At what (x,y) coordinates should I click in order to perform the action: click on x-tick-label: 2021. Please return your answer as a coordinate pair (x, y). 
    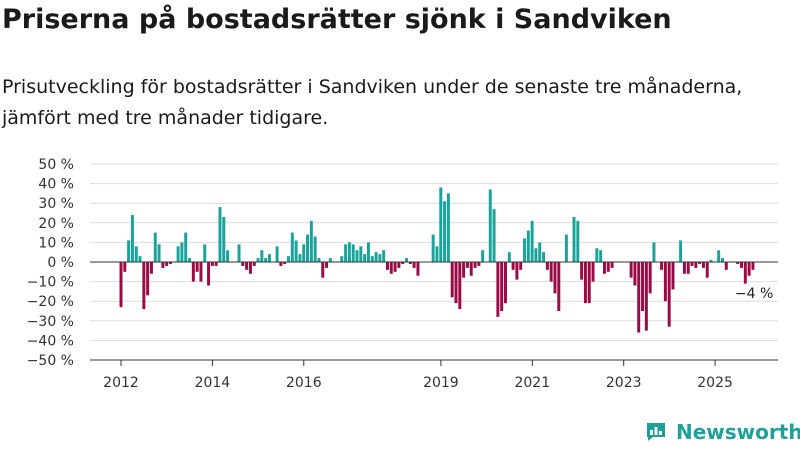
    Looking at the image, I should click on (532, 383).